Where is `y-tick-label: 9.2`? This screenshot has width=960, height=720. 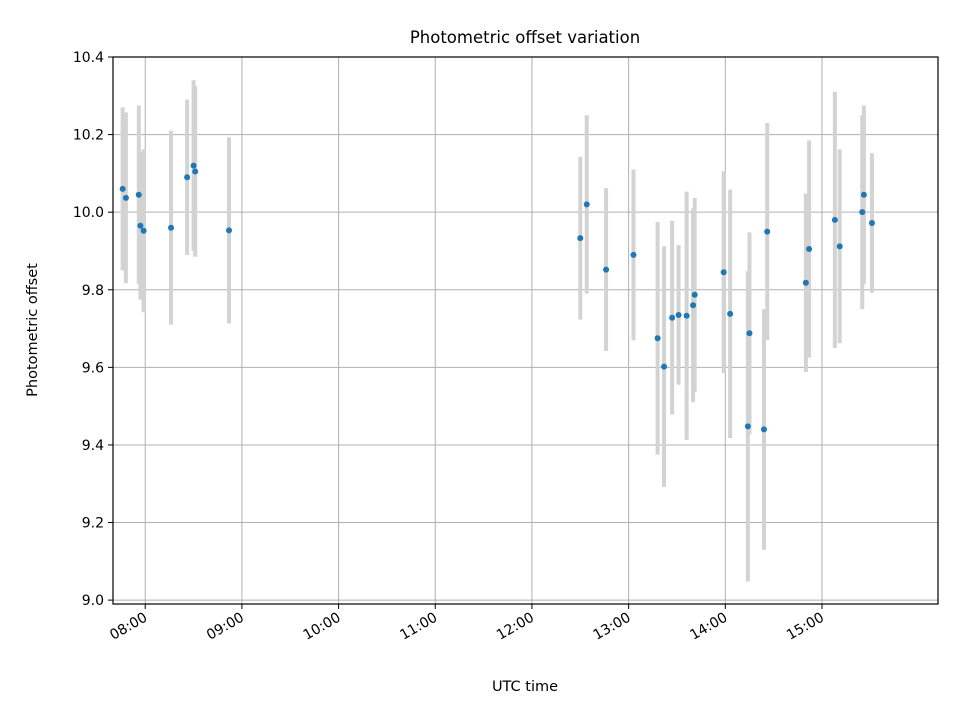 y-tick-label: 9.2 is located at coordinates (93, 524).